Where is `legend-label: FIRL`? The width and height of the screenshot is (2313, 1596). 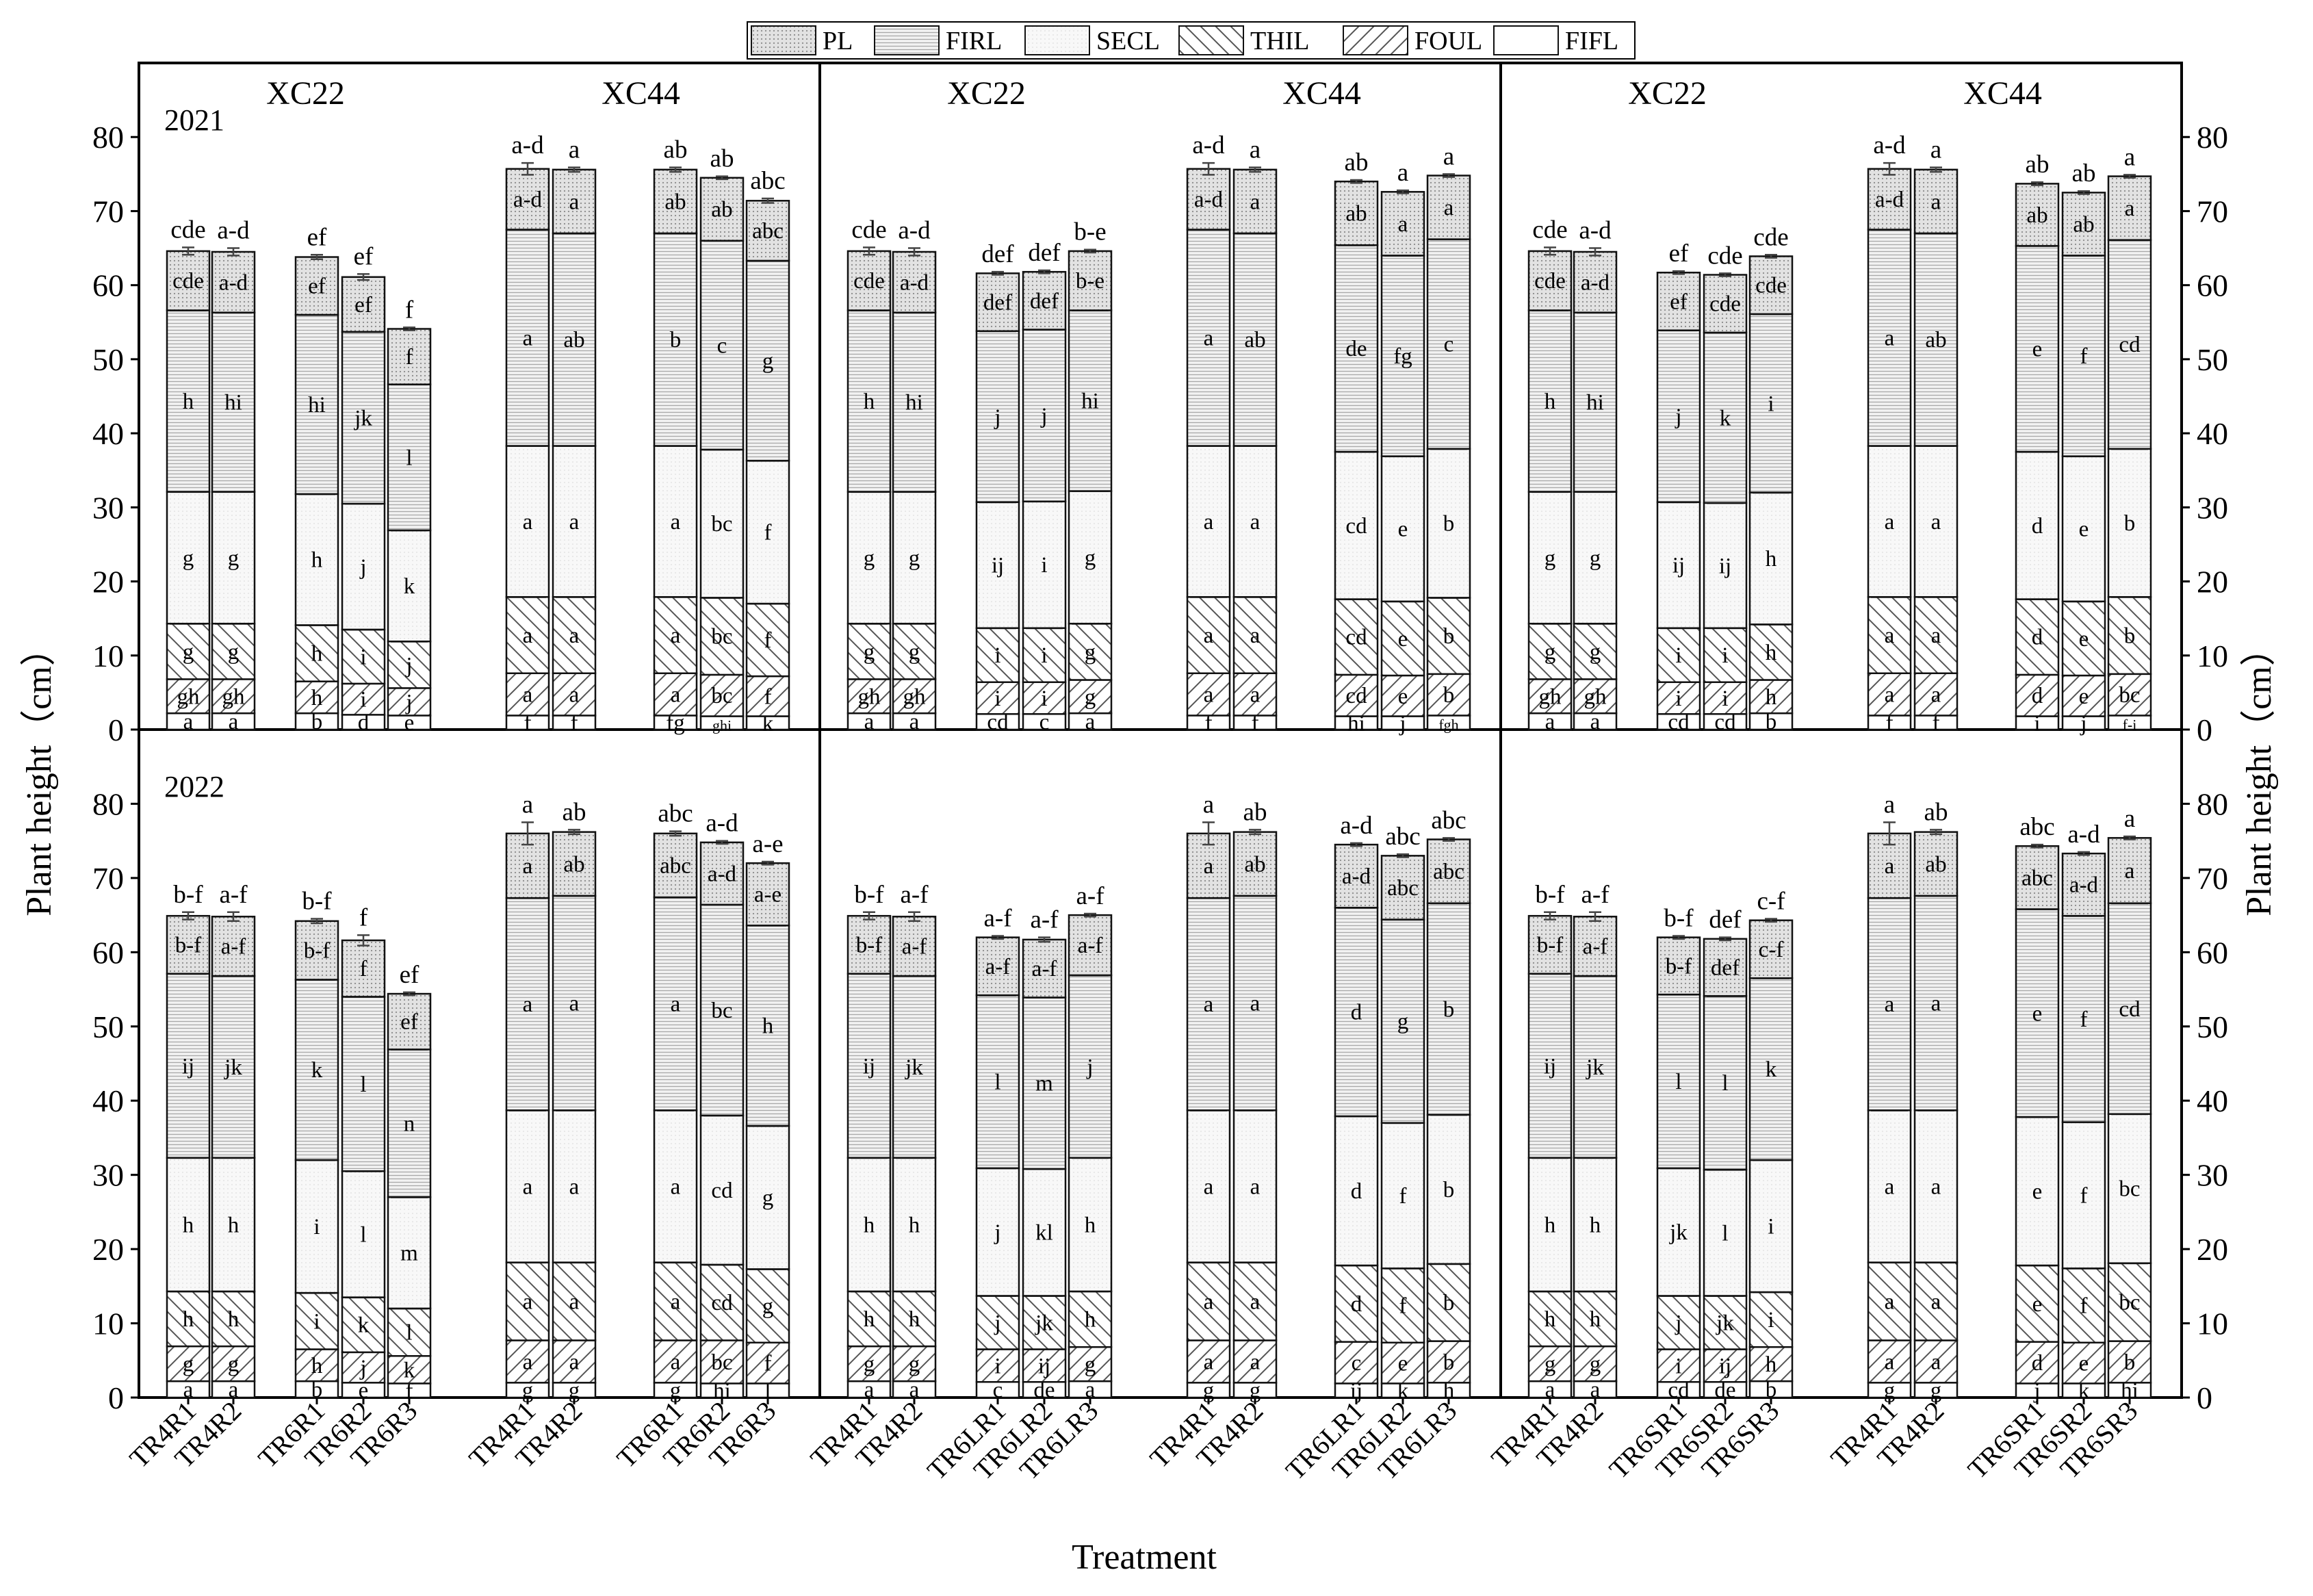 legend-label: FIRL is located at coordinates (974, 41).